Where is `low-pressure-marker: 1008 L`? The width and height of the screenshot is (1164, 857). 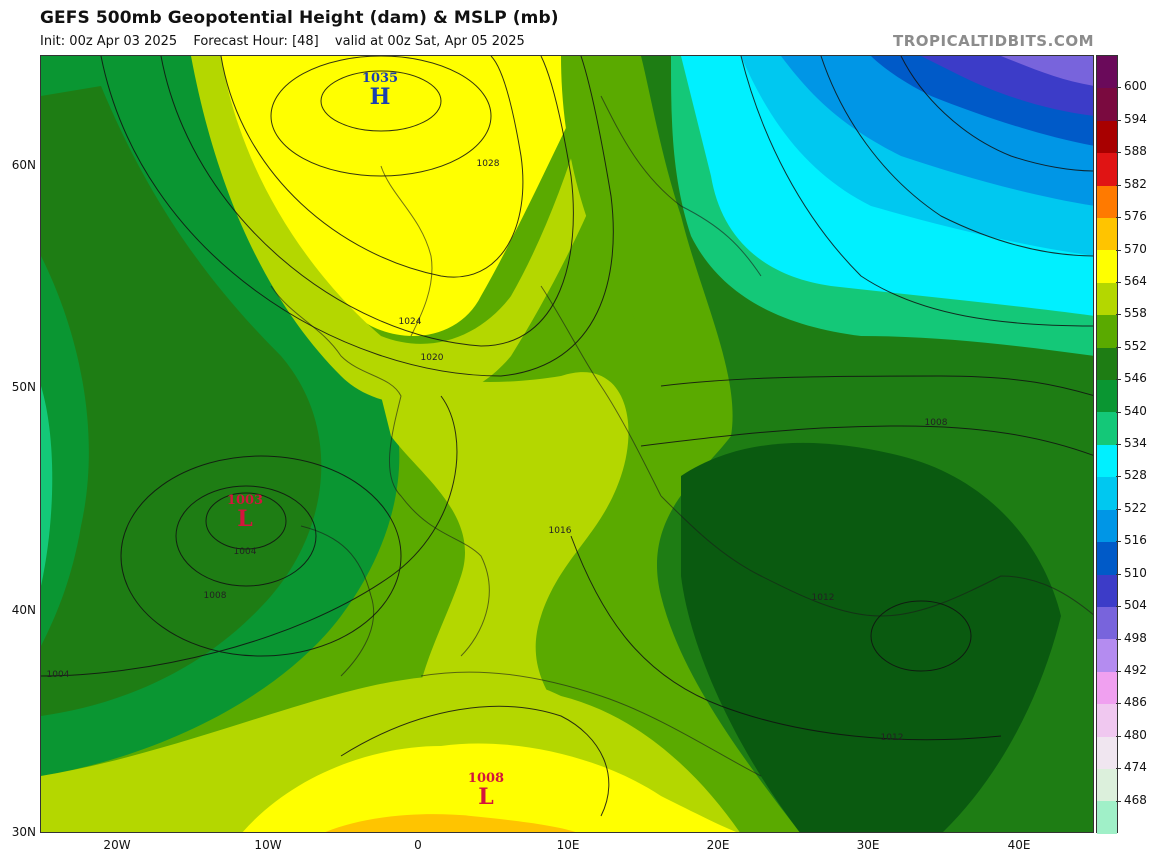 low-pressure-marker: 1008 L is located at coordinates (486, 790).